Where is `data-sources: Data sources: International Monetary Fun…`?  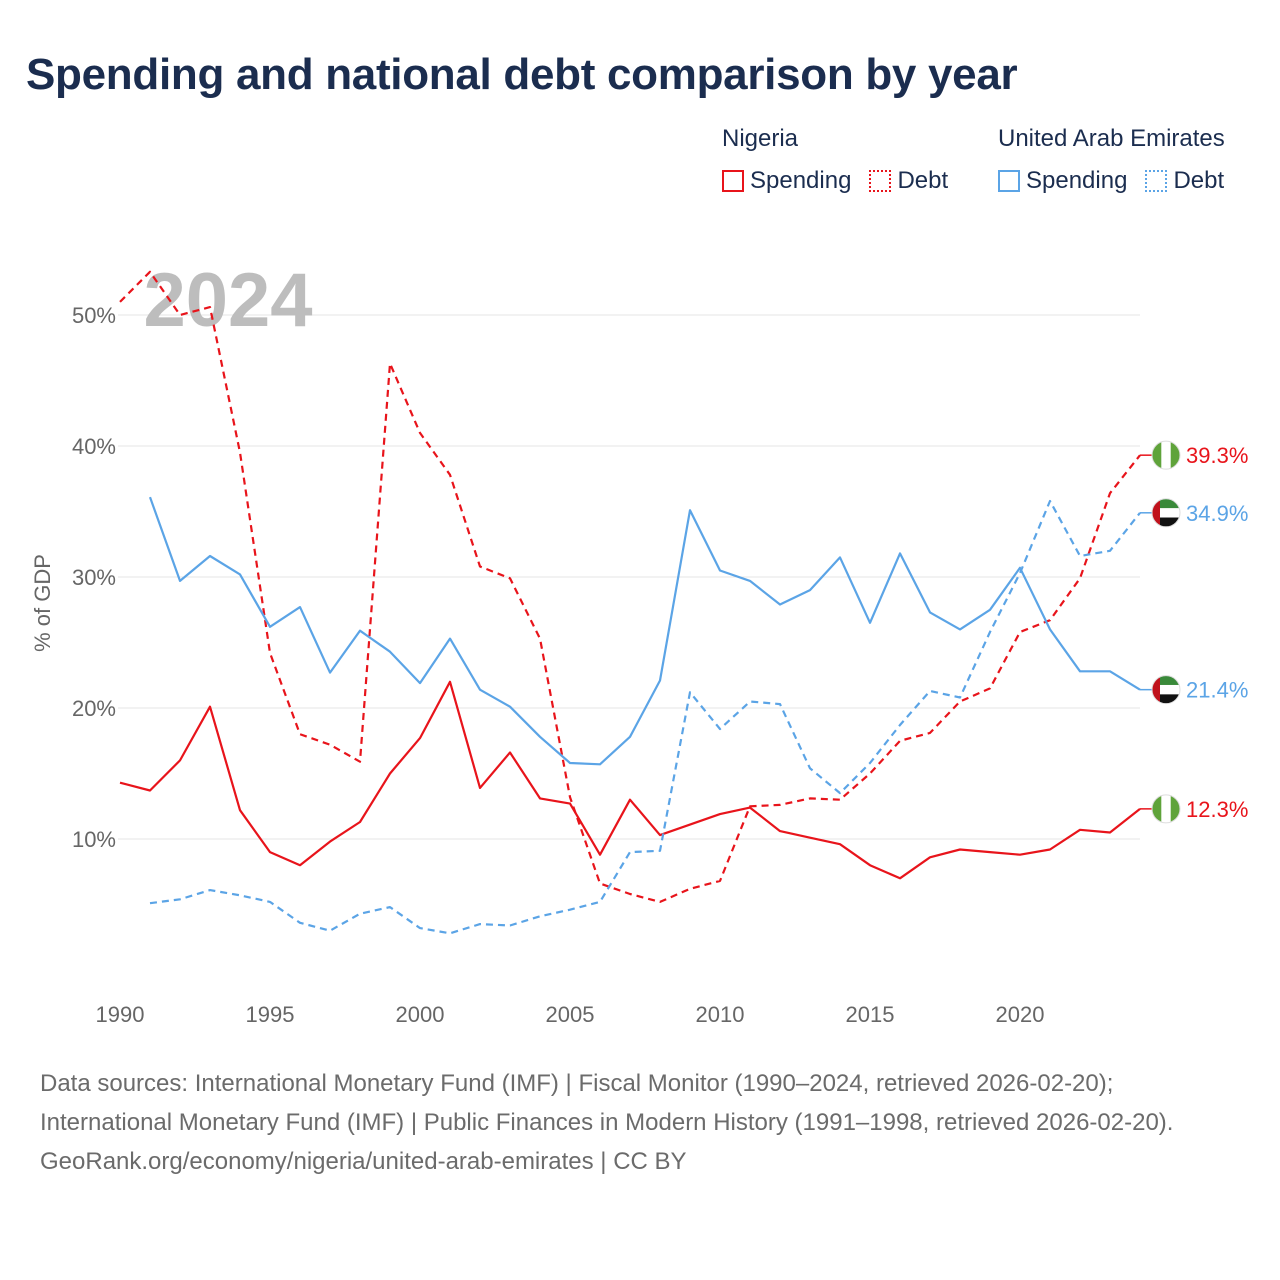 data-sources: Data sources: International Monetary Fun… is located at coordinates (607, 1103).